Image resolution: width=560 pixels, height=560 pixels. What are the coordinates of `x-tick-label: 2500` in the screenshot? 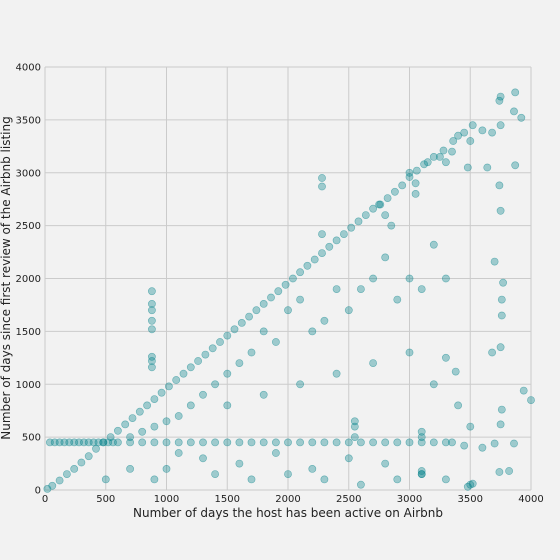 It's located at (348, 499).